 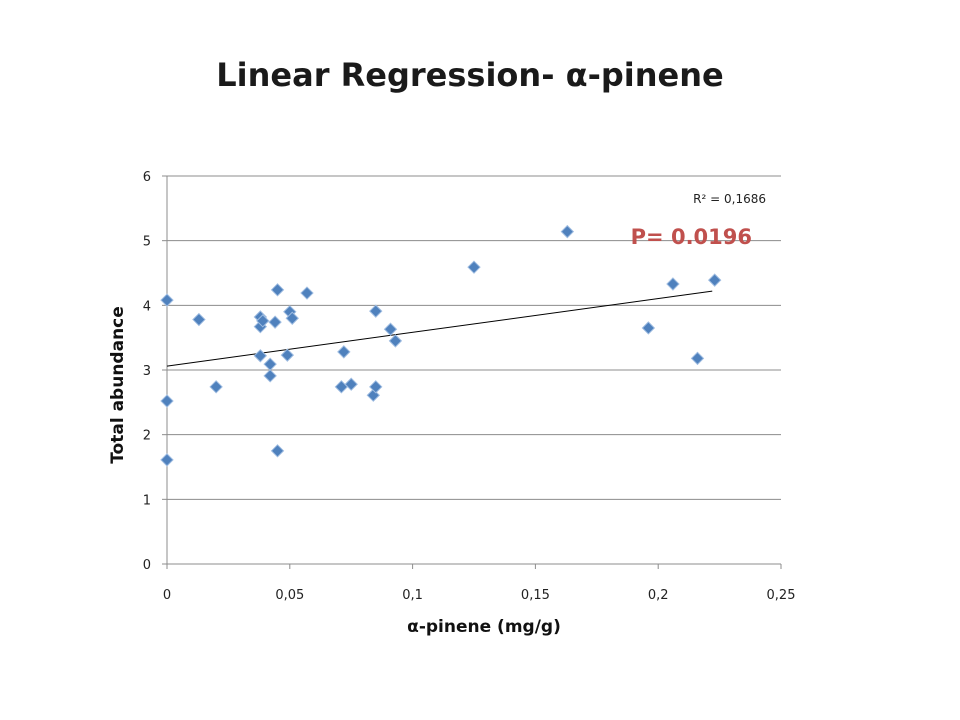 I want to click on y-tick-label: 6, so click(x=147, y=177).